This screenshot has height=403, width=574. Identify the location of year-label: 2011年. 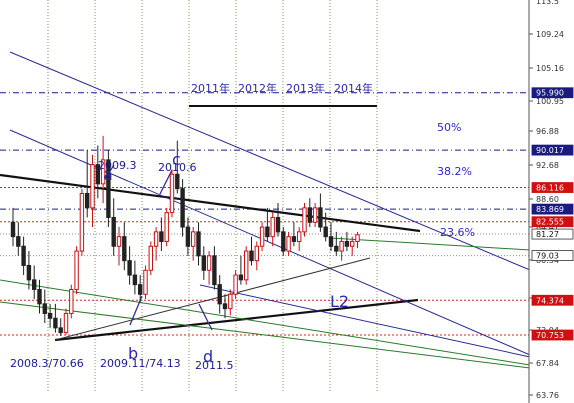
(210, 88).